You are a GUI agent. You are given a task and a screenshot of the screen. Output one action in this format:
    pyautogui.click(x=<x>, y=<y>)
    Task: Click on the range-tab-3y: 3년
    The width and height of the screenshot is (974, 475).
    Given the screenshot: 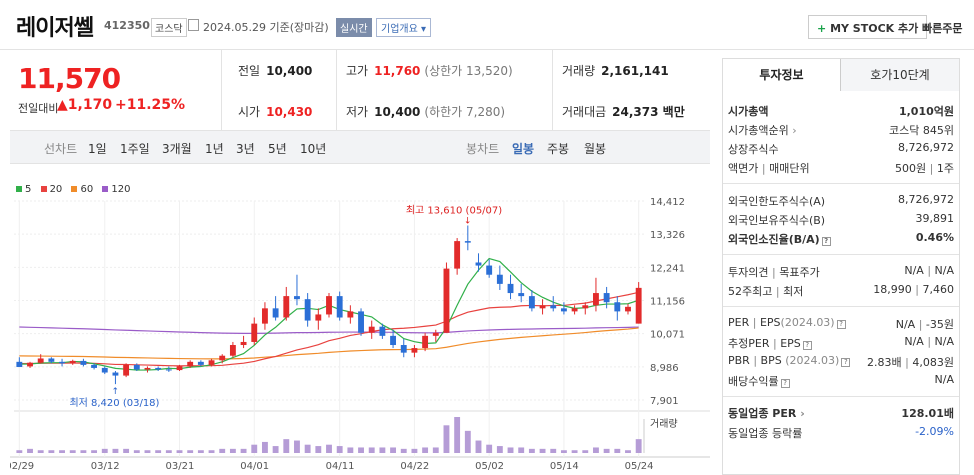 What is the action you would take?
    pyautogui.click(x=245, y=149)
    